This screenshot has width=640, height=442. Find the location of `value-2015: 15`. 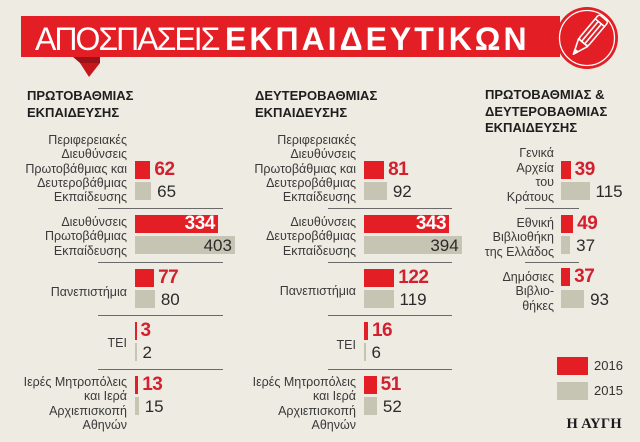

value-2015: 15 is located at coordinates (154, 406).